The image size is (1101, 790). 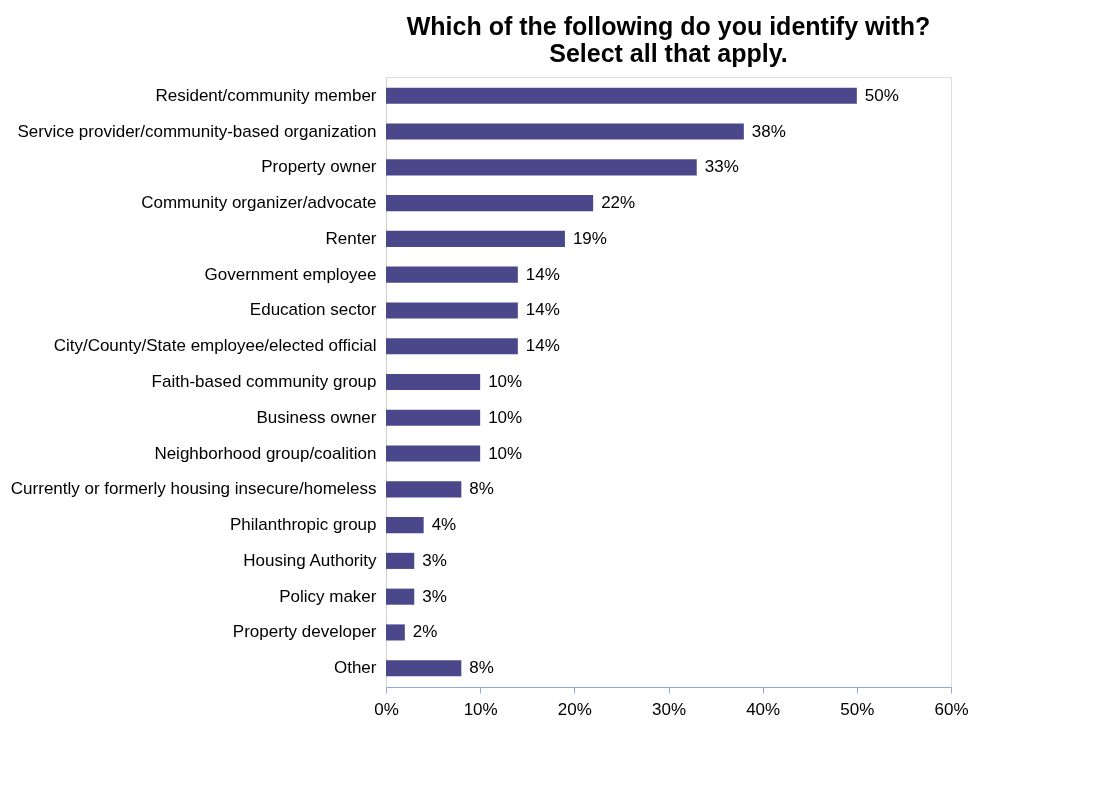 What do you see at coordinates (386, 709) in the screenshot?
I see `x-tick-label: 0%` at bounding box center [386, 709].